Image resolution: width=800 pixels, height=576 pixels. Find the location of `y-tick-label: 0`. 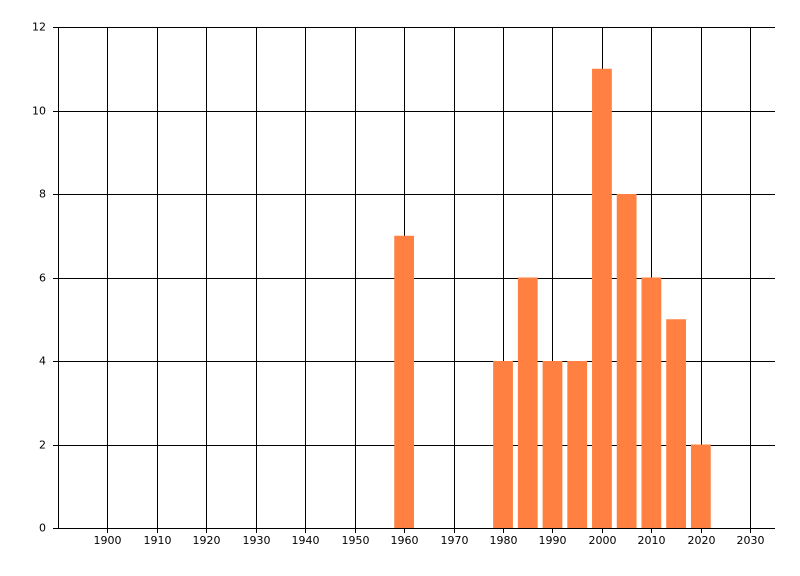

y-tick-label: 0 is located at coordinates (42, 528).